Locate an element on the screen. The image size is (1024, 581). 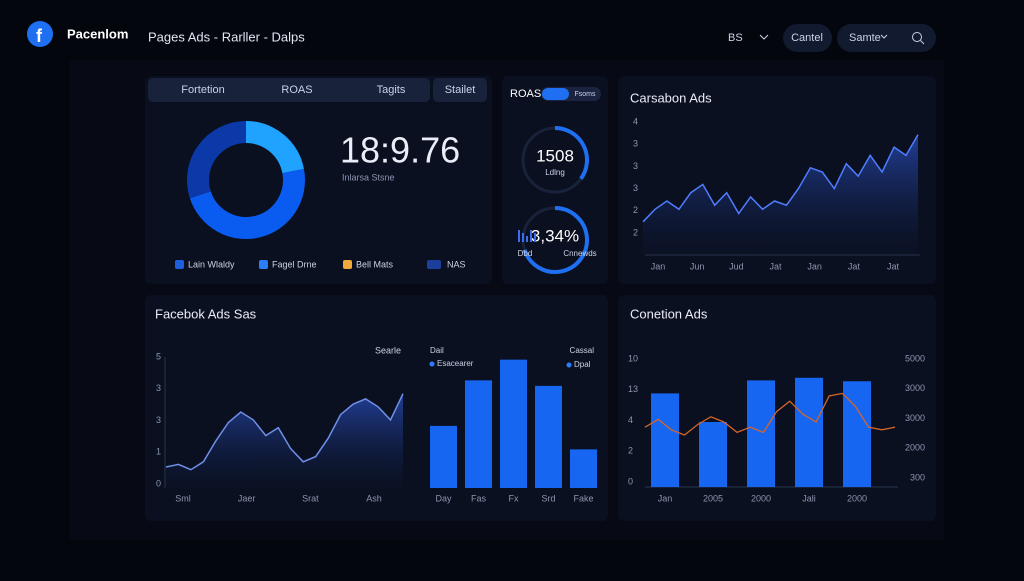
button-label: Cantel is located at coordinates (807, 38).